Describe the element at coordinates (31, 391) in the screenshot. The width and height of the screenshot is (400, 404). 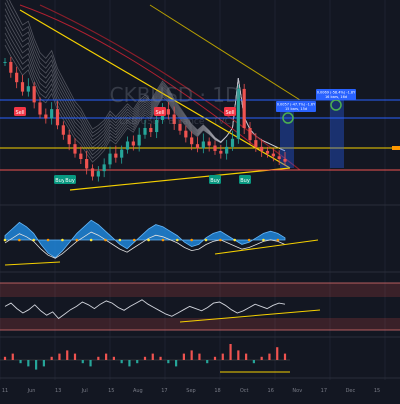
I see `x-tick-label: Jun` at that location.